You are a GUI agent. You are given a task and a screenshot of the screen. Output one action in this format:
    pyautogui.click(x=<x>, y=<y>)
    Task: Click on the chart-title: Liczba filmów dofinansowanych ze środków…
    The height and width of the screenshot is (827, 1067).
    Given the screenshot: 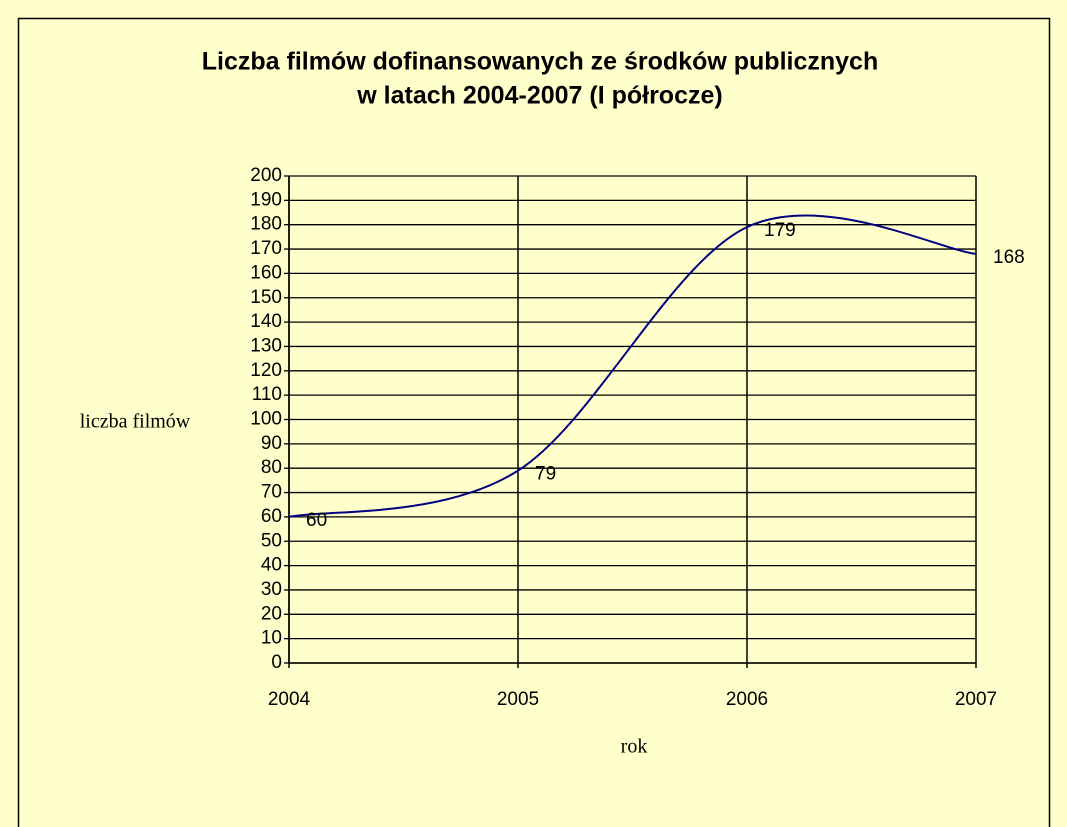 What is the action you would take?
    pyautogui.click(x=540, y=62)
    